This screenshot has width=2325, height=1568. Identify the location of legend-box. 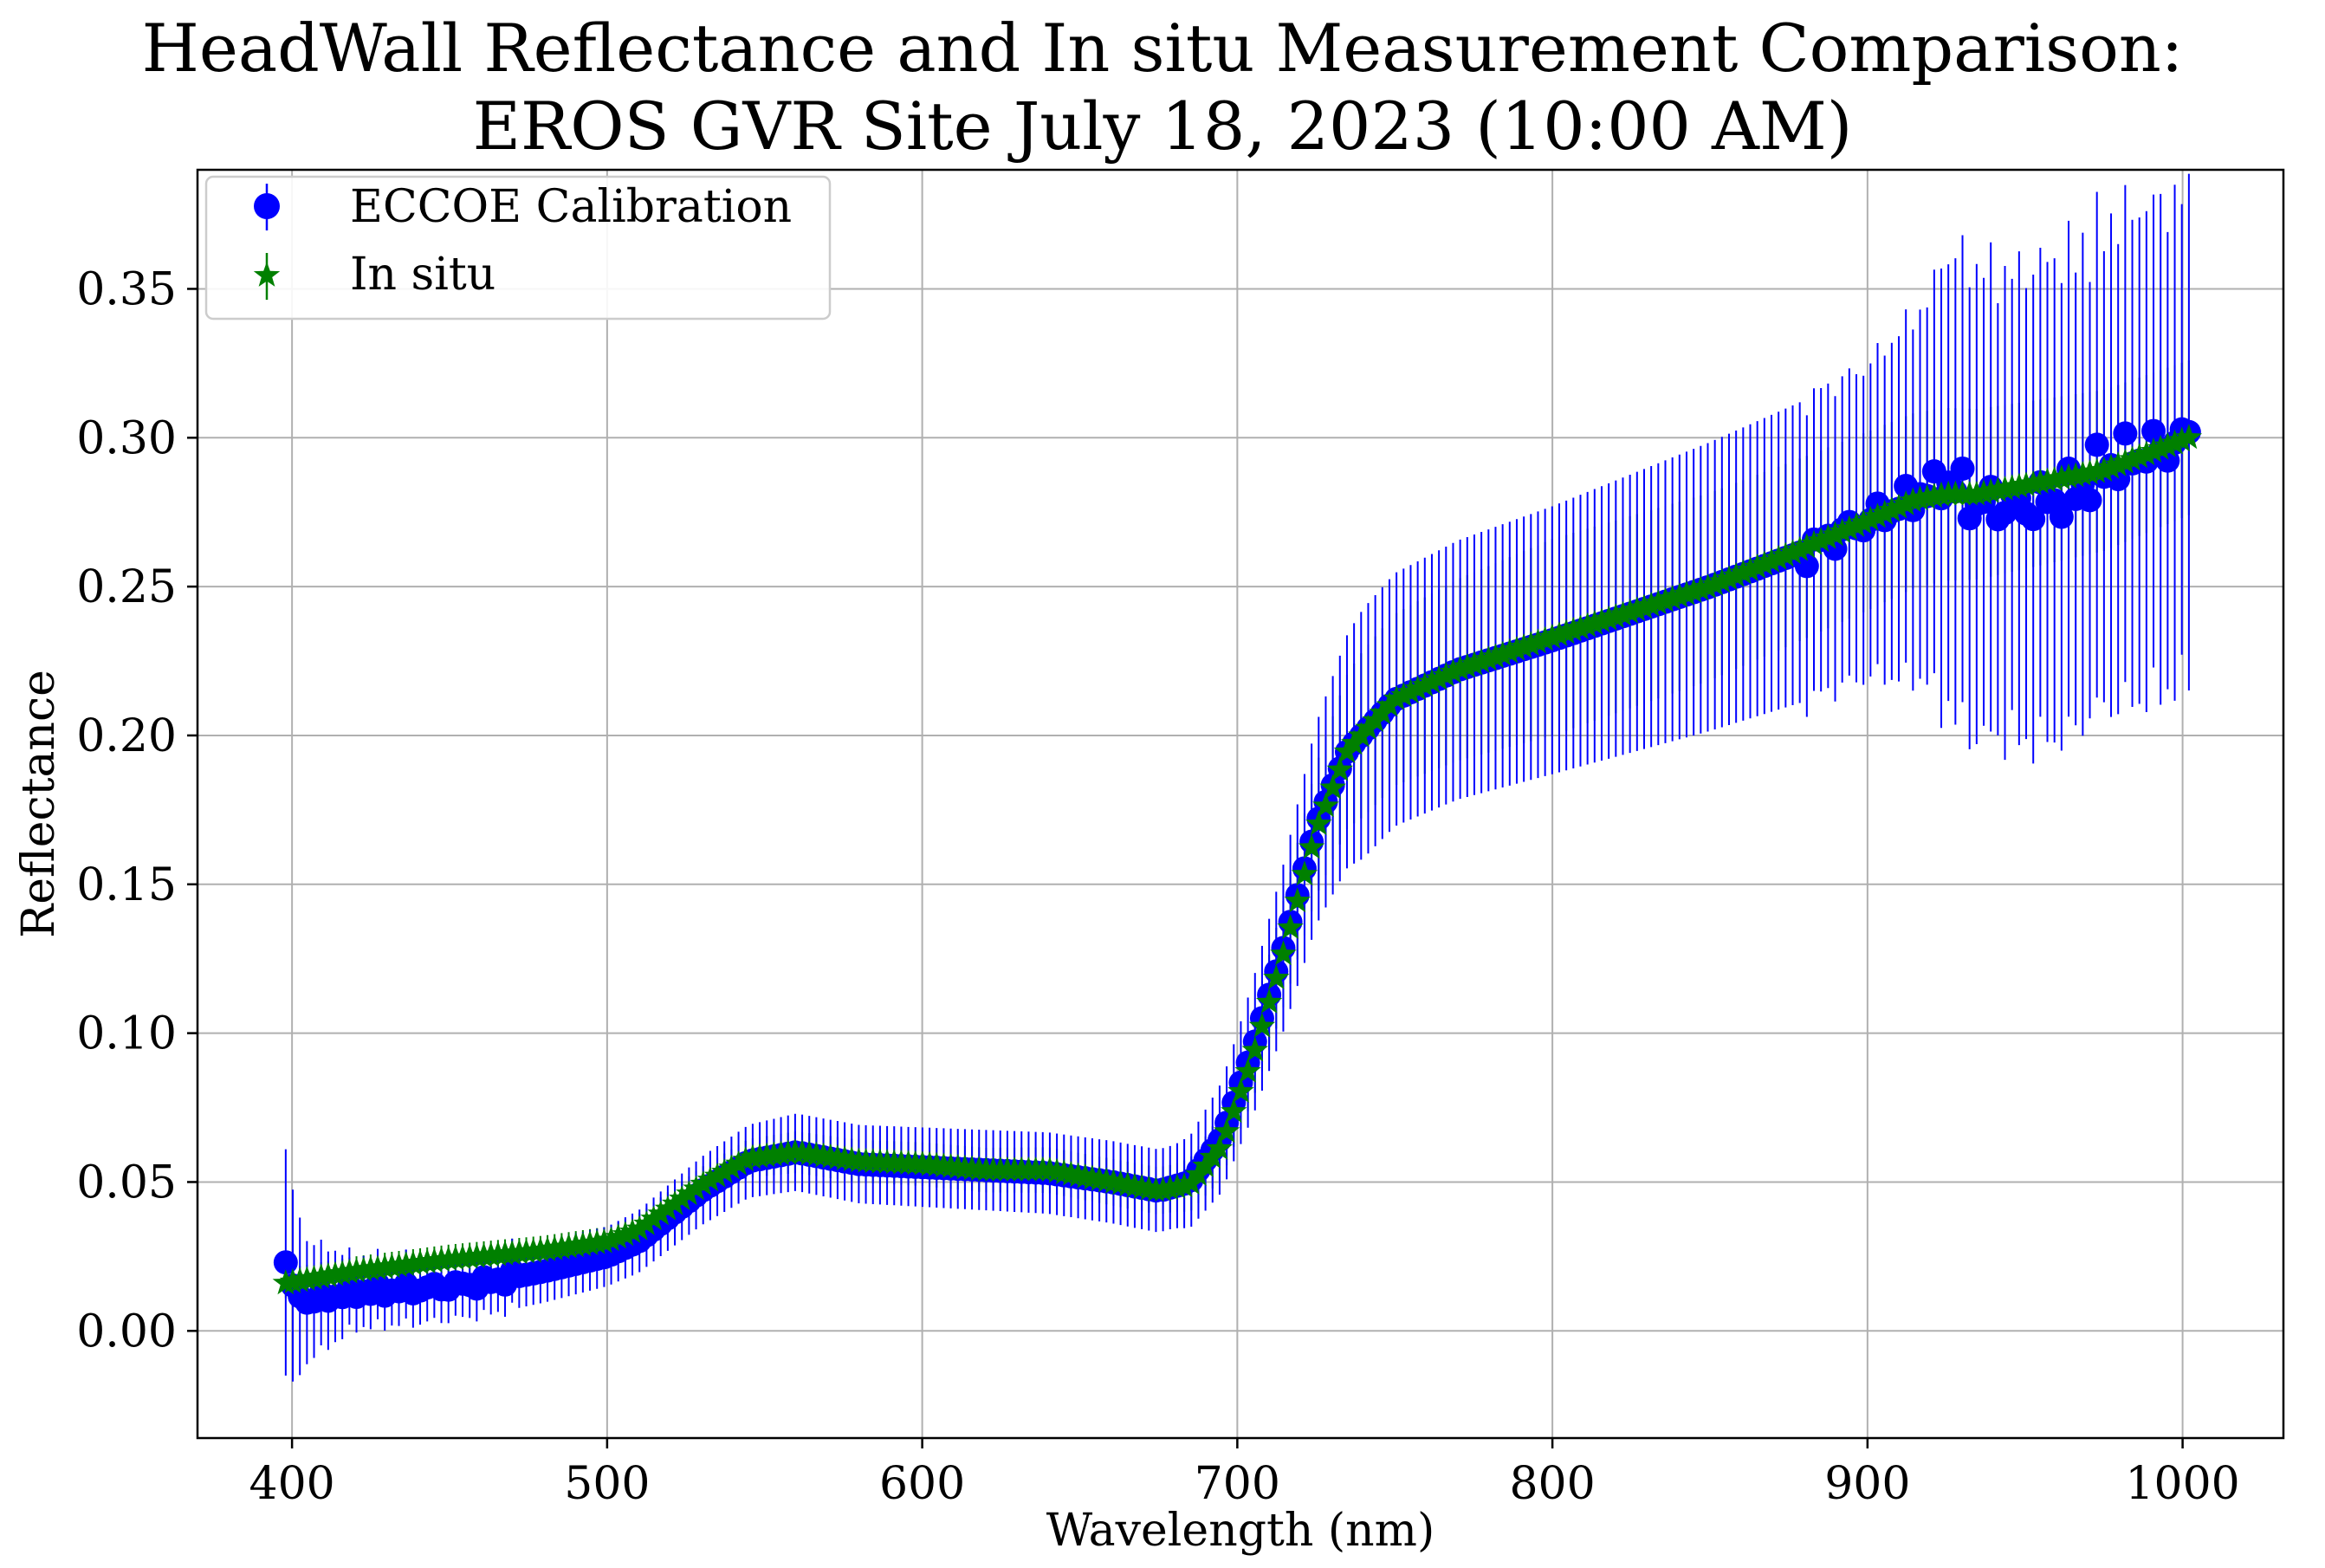
(518, 248).